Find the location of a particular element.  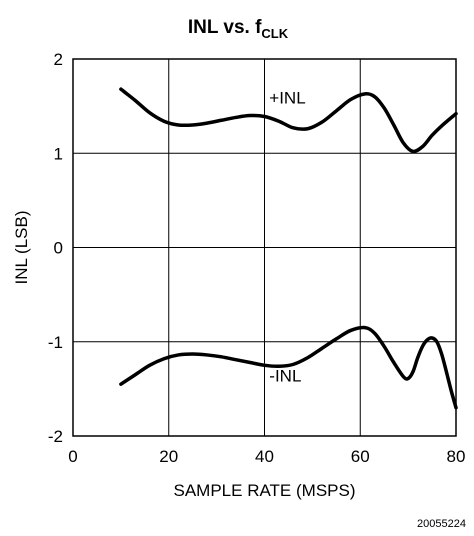

chart-title-subscript: CLK is located at coordinates (274, 33).